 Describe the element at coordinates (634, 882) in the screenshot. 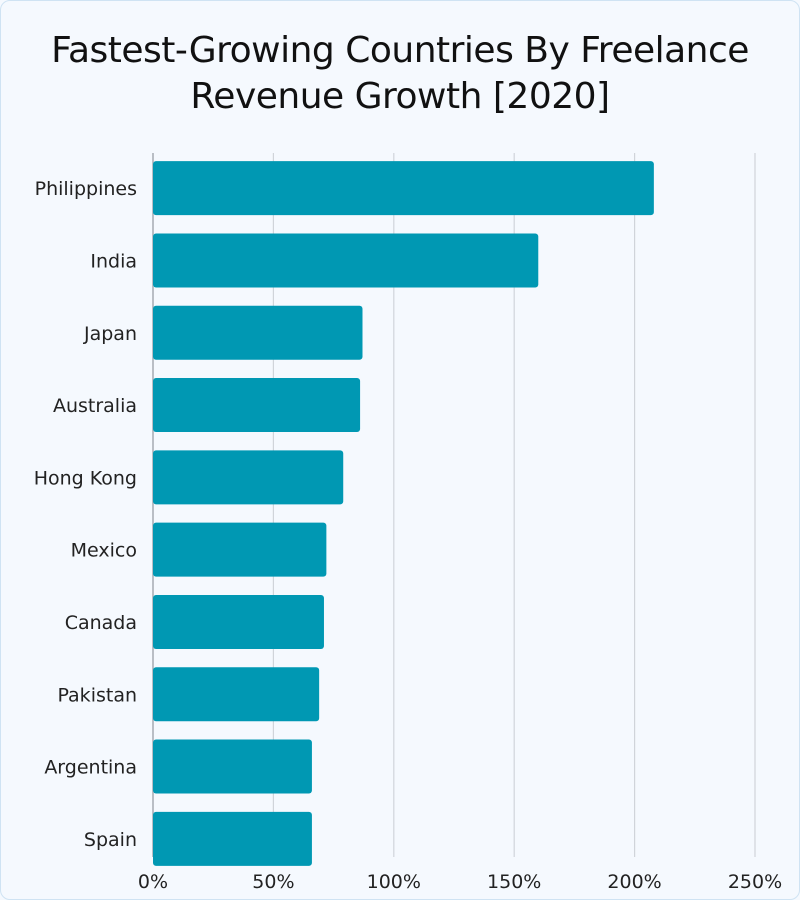

I see `x-tick-label: 200%` at that location.